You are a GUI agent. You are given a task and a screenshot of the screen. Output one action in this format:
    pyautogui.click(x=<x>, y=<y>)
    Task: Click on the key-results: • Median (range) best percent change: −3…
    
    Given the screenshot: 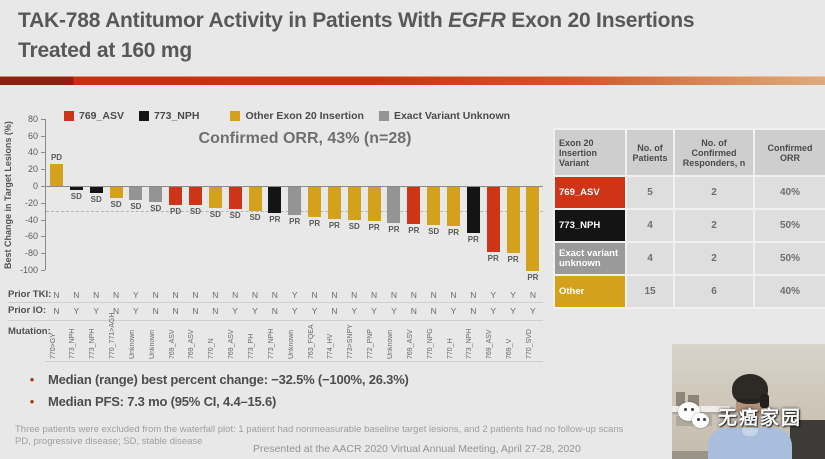 What is the action you would take?
    pyautogui.click(x=212, y=394)
    